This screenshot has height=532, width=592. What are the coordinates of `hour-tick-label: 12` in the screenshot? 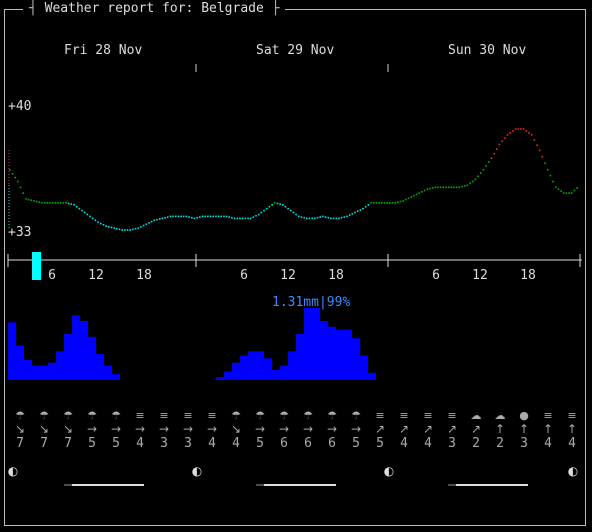 It's located at (96, 275).